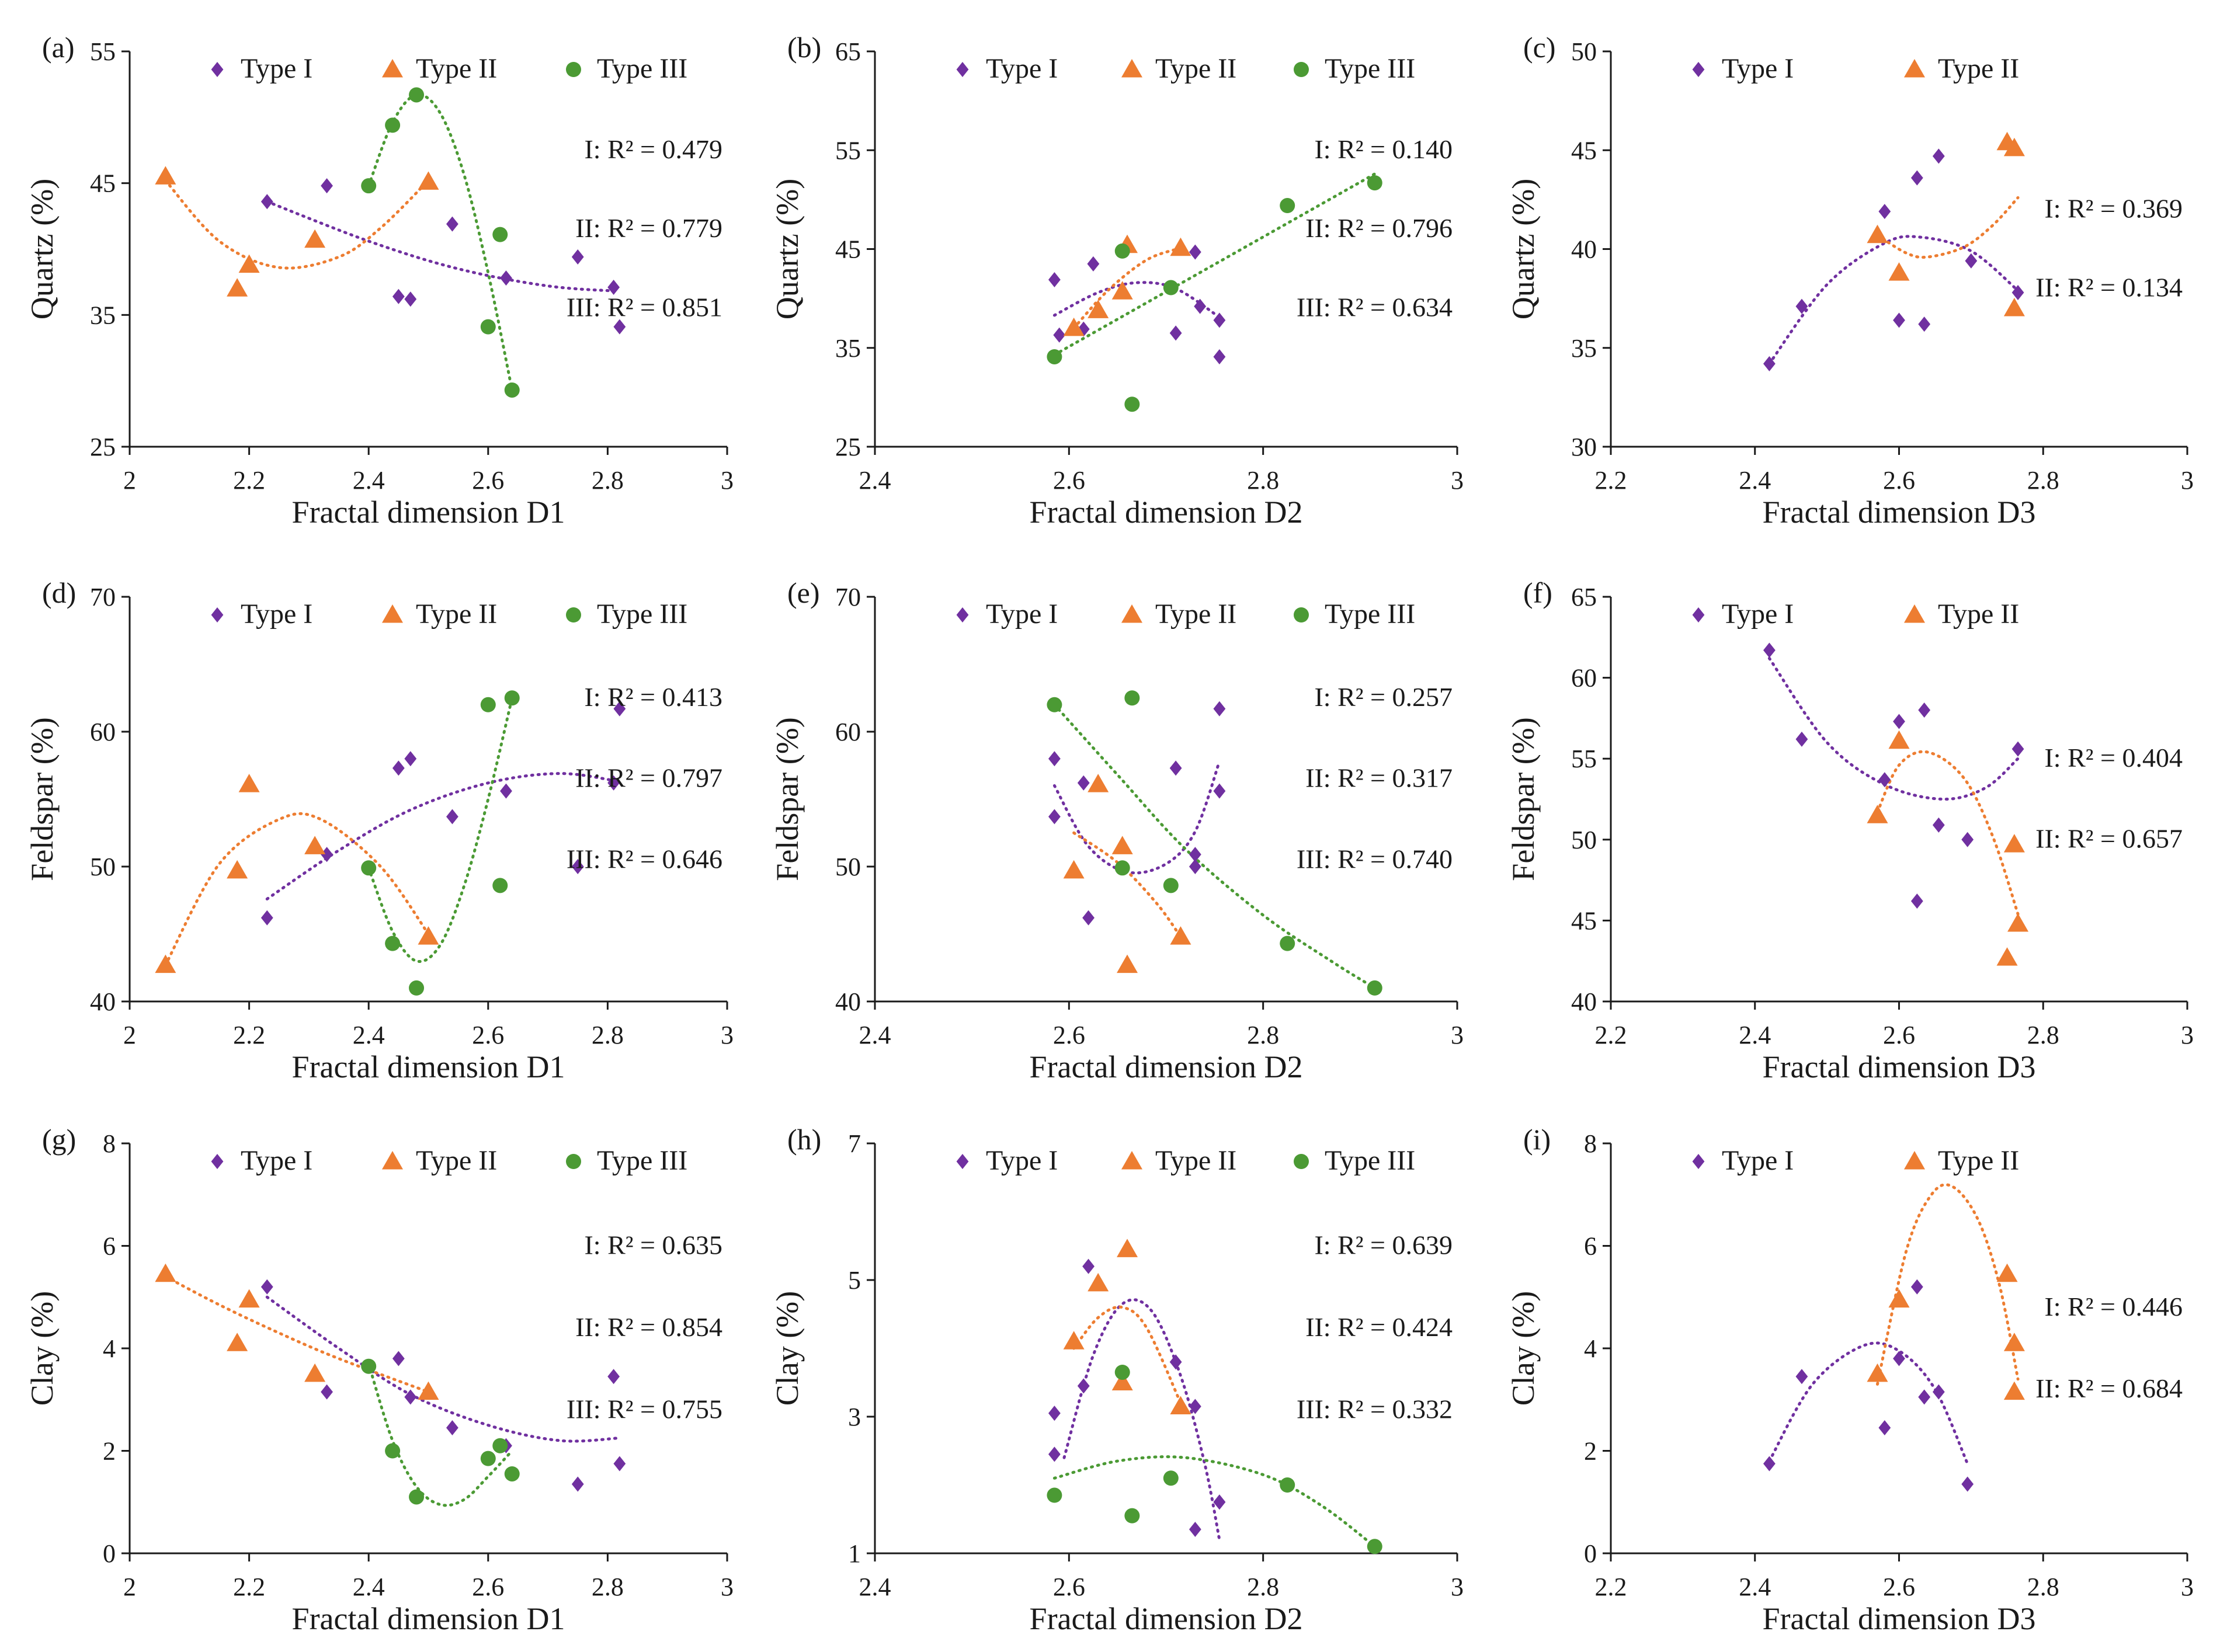  What do you see at coordinates (649, 778) in the screenshot?
I see `r-squared-label: II: R² = 0.797` at bounding box center [649, 778].